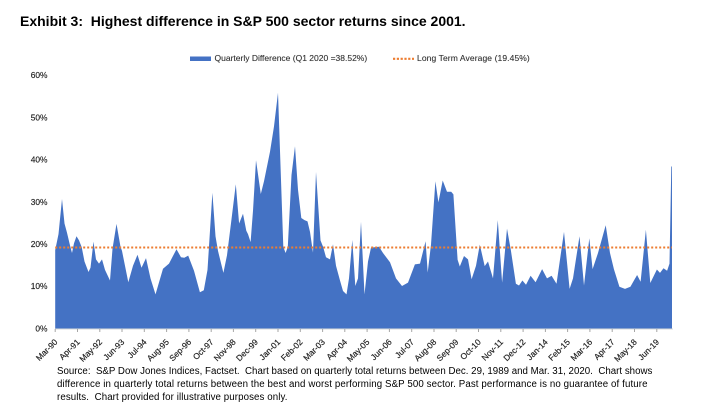 The width and height of the screenshot is (721, 404). Describe the element at coordinates (425, 350) in the screenshot. I see `svg-text: Aug-08` at that location.